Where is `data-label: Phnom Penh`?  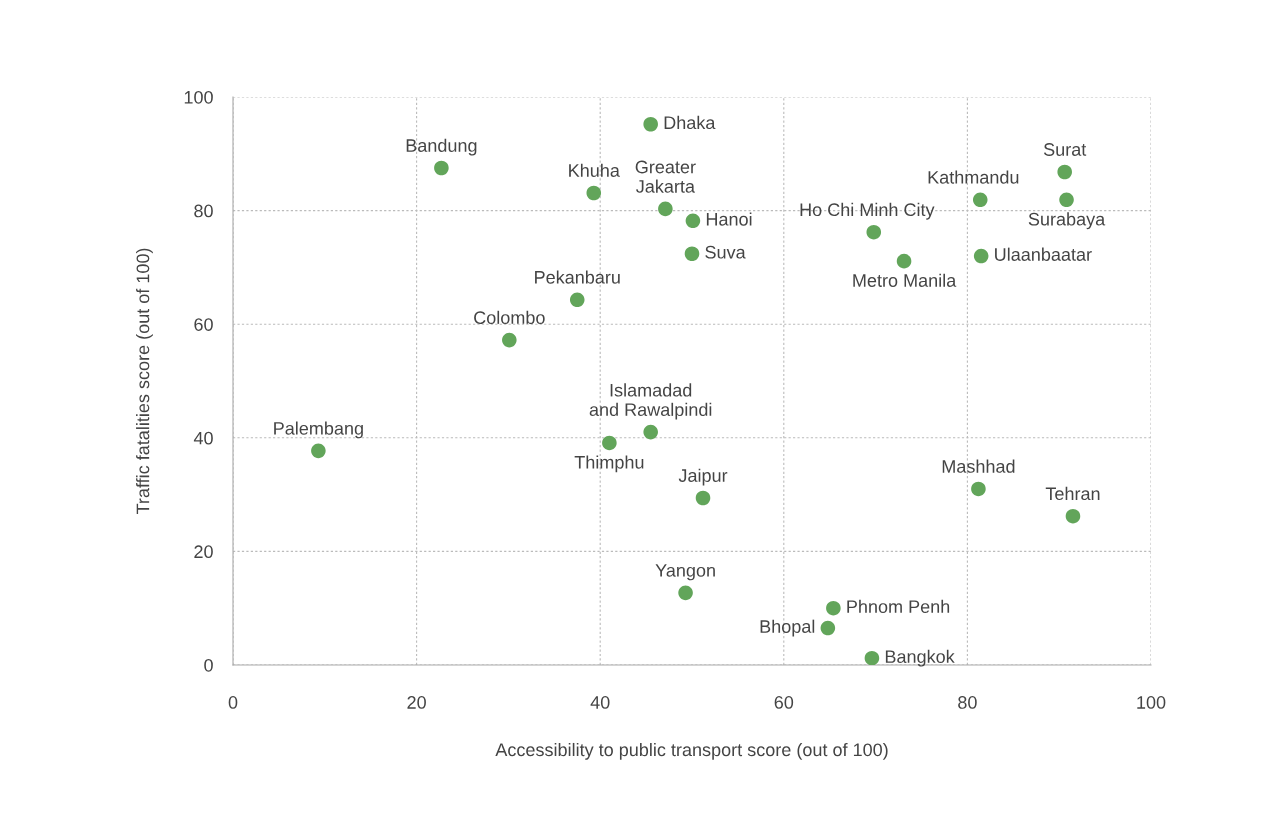
data-label: Phnom Penh is located at coordinates (898, 606).